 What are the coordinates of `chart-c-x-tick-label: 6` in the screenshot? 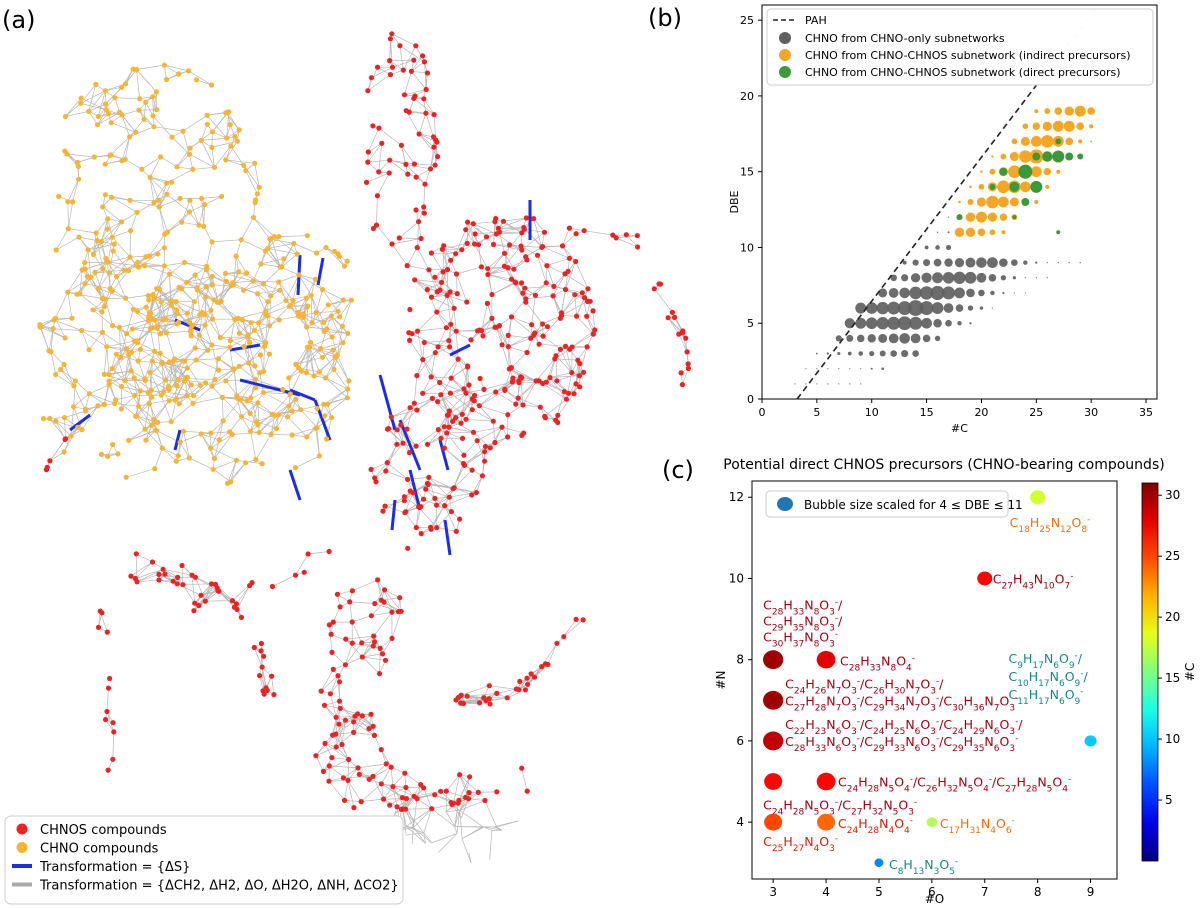 It's located at (932, 892).